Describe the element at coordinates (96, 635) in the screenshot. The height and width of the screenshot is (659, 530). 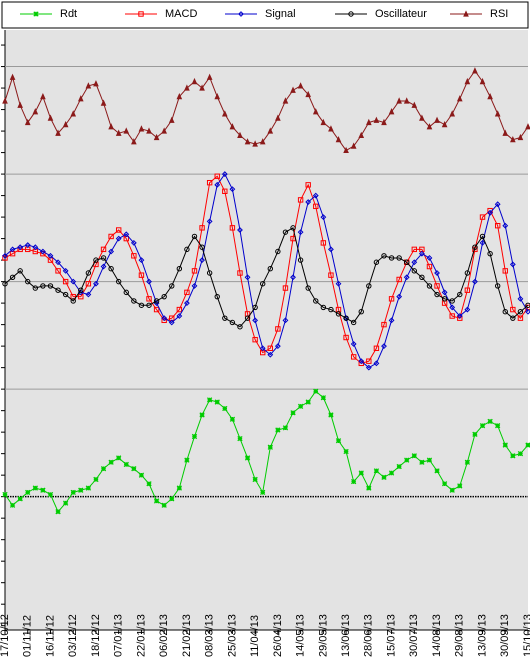
I see `x-tick-label: 18/12/12` at that location.